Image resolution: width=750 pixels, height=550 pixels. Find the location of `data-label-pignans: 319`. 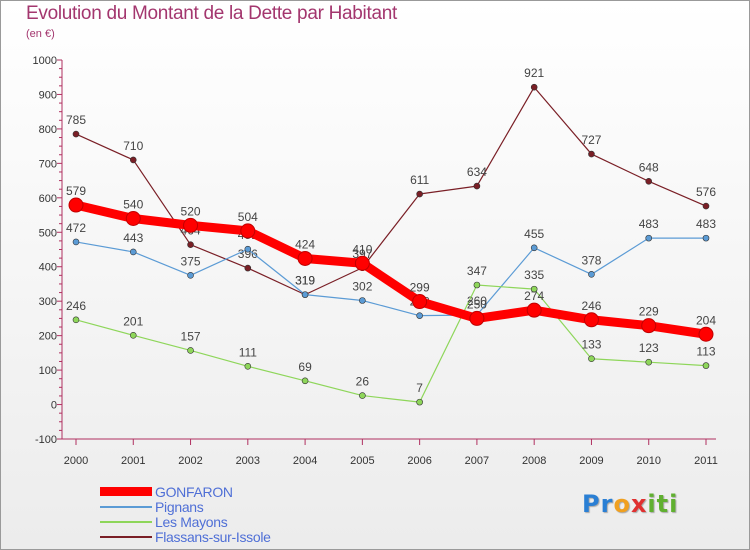

data-label-pignans: 319 is located at coordinates (305, 281).